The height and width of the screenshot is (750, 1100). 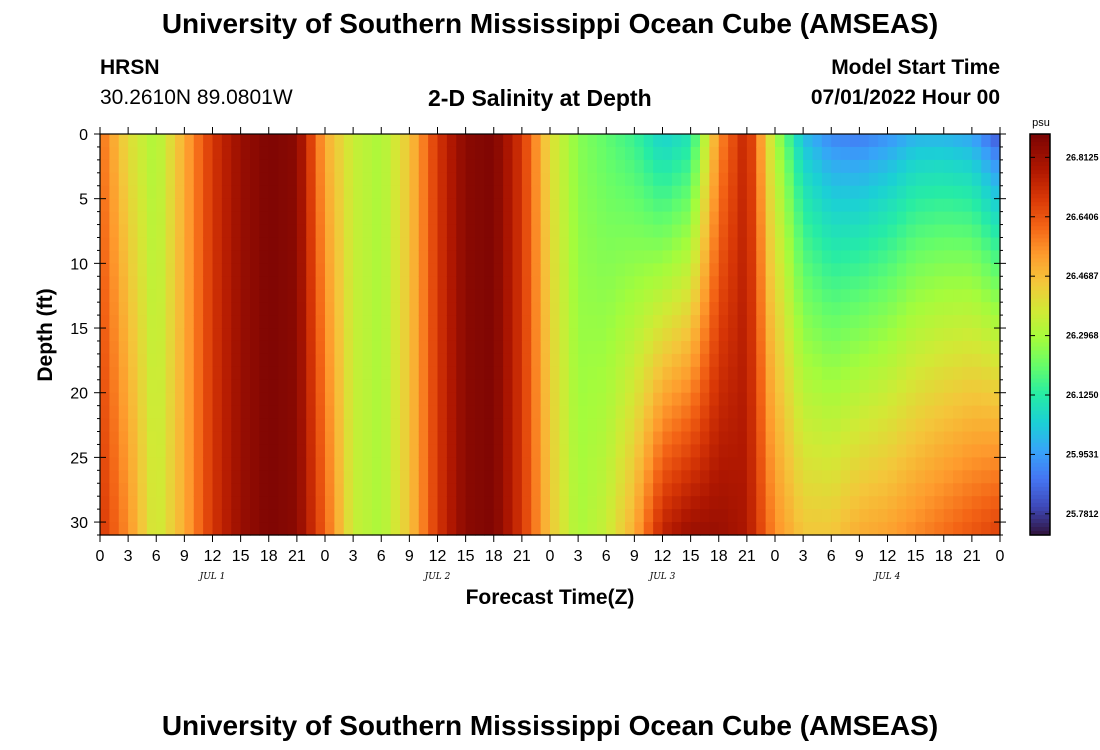 What do you see at coordinates (269, 556) in the screenshot?
I see `x-tick-label: 18` at bounding box center [269, 556].